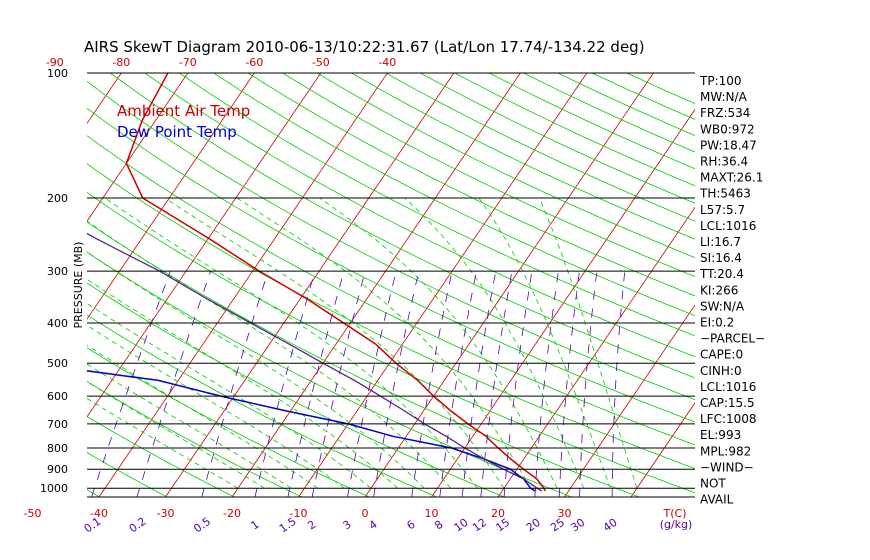 This screenshot has width=870, height=560. What do you see at coordinates (188, 62) in the screenshot?
I see `top-temp-tick-label: -70` at bounding box center [188, 62].